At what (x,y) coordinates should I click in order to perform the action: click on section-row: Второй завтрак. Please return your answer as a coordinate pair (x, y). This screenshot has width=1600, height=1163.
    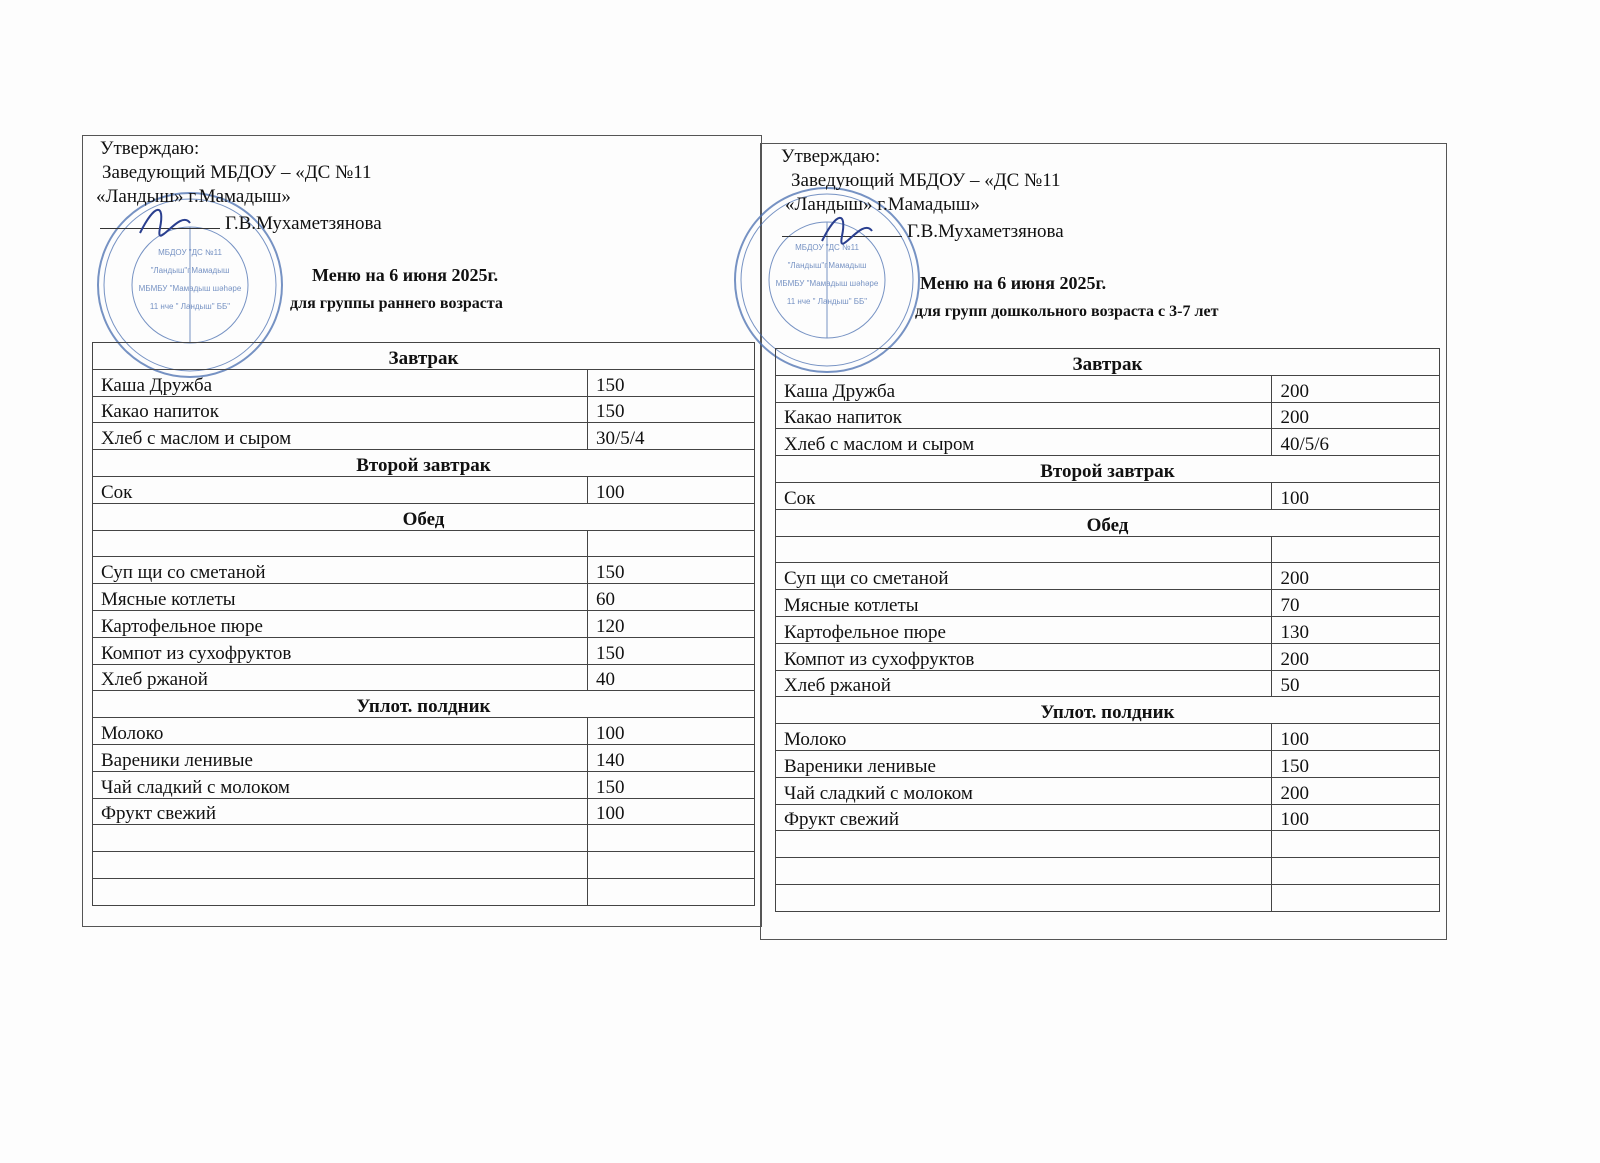
    Looking at the image, I should click on (1107, 469).